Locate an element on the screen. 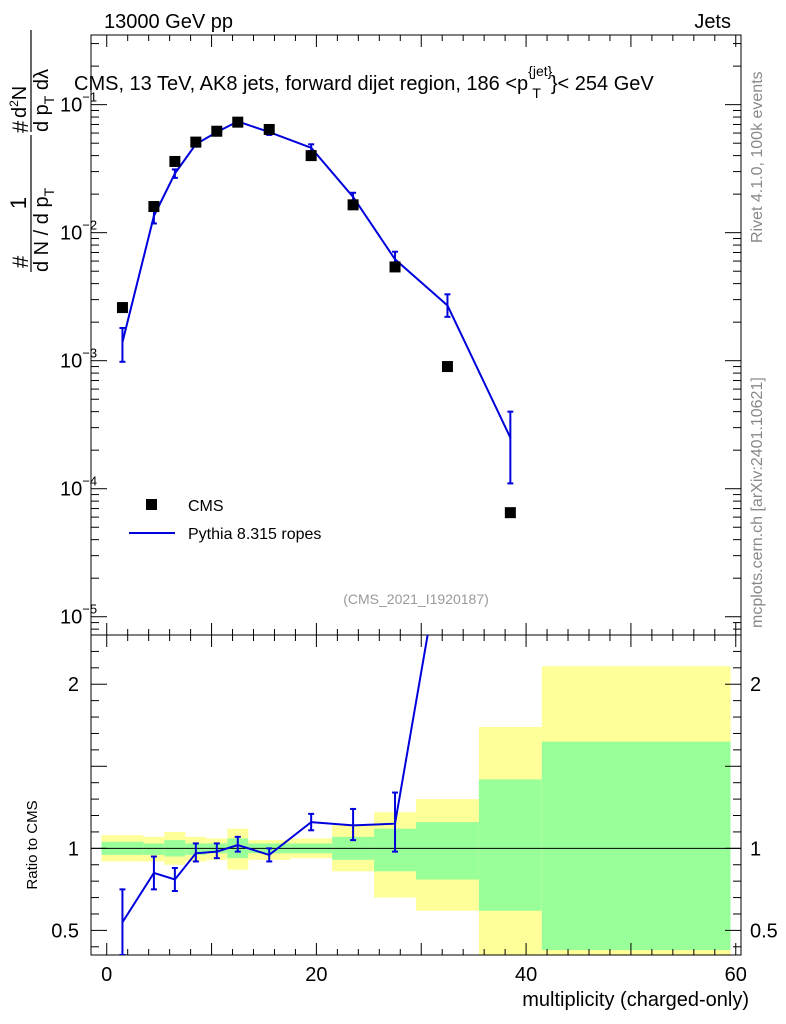 The height and width of the screenshot is (1024, 786). ylabel-denominator-1: d N / d pT is located at coordinates (44, 229).